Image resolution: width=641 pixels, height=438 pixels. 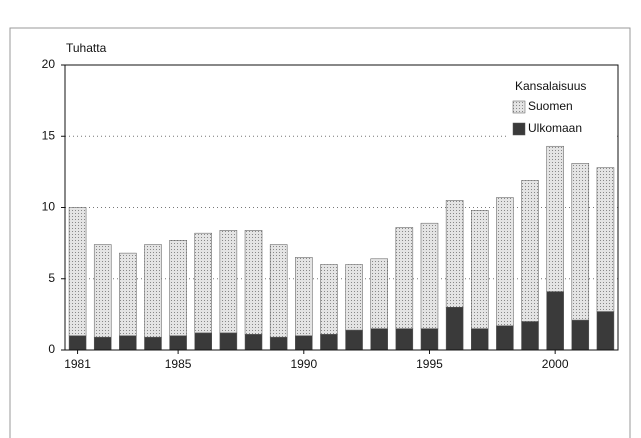 What do you see at coordinates (51, 278) in the screenshot?
I see `y-tick-label: 5` at bounding box center [51, 278].